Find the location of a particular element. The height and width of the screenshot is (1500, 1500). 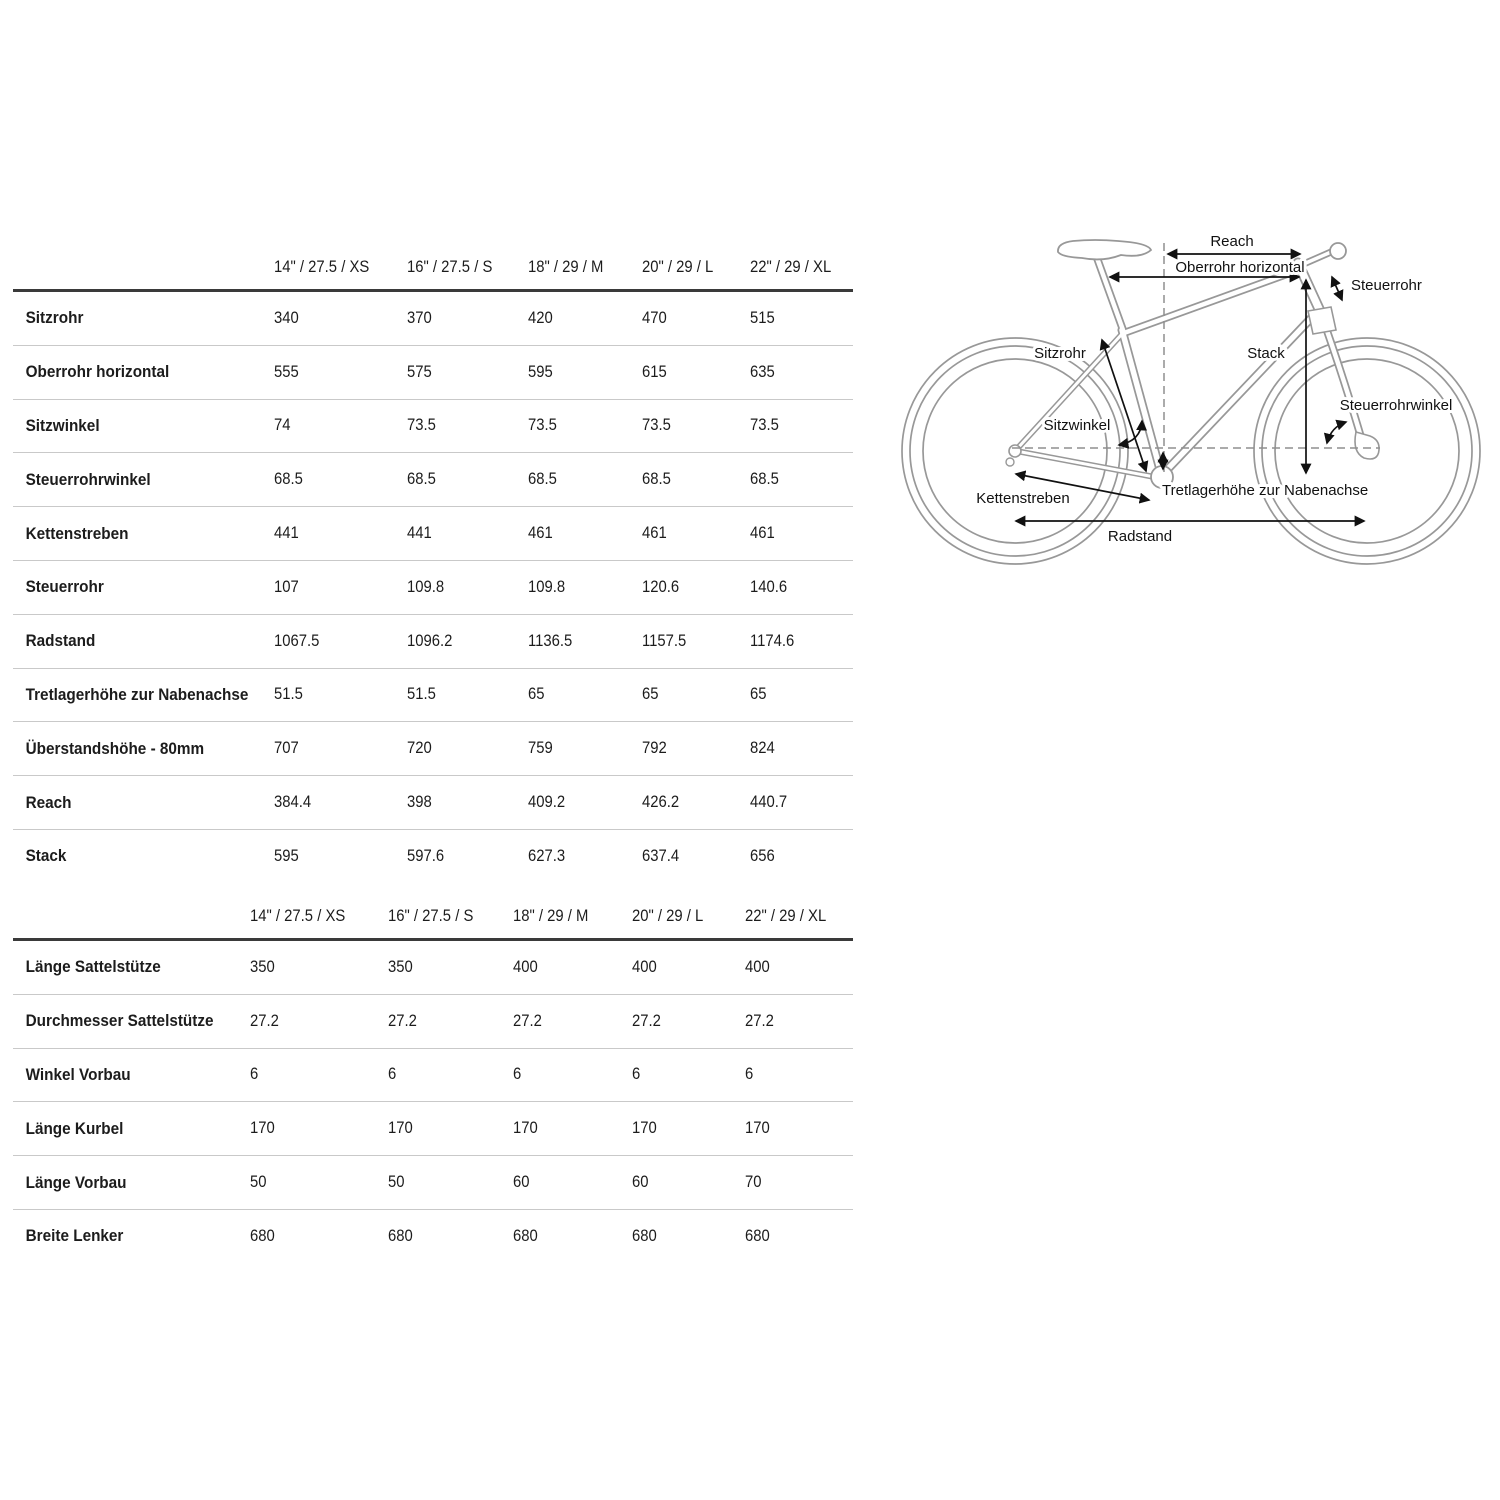

row-value: 409.2 is located at coordinates (547, 802).